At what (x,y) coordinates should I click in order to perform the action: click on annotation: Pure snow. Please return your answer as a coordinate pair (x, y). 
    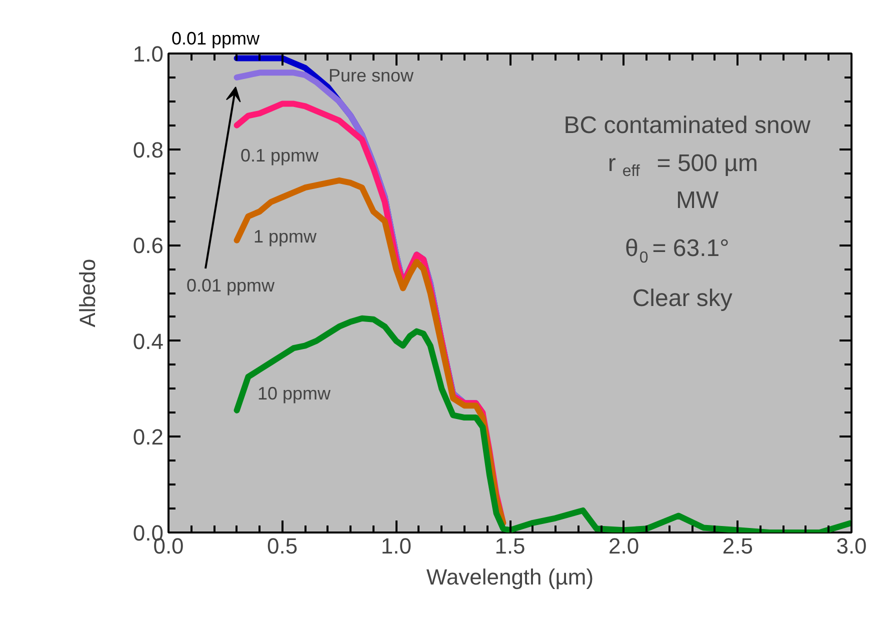
    Looking at the image, I should click on (371, 76).